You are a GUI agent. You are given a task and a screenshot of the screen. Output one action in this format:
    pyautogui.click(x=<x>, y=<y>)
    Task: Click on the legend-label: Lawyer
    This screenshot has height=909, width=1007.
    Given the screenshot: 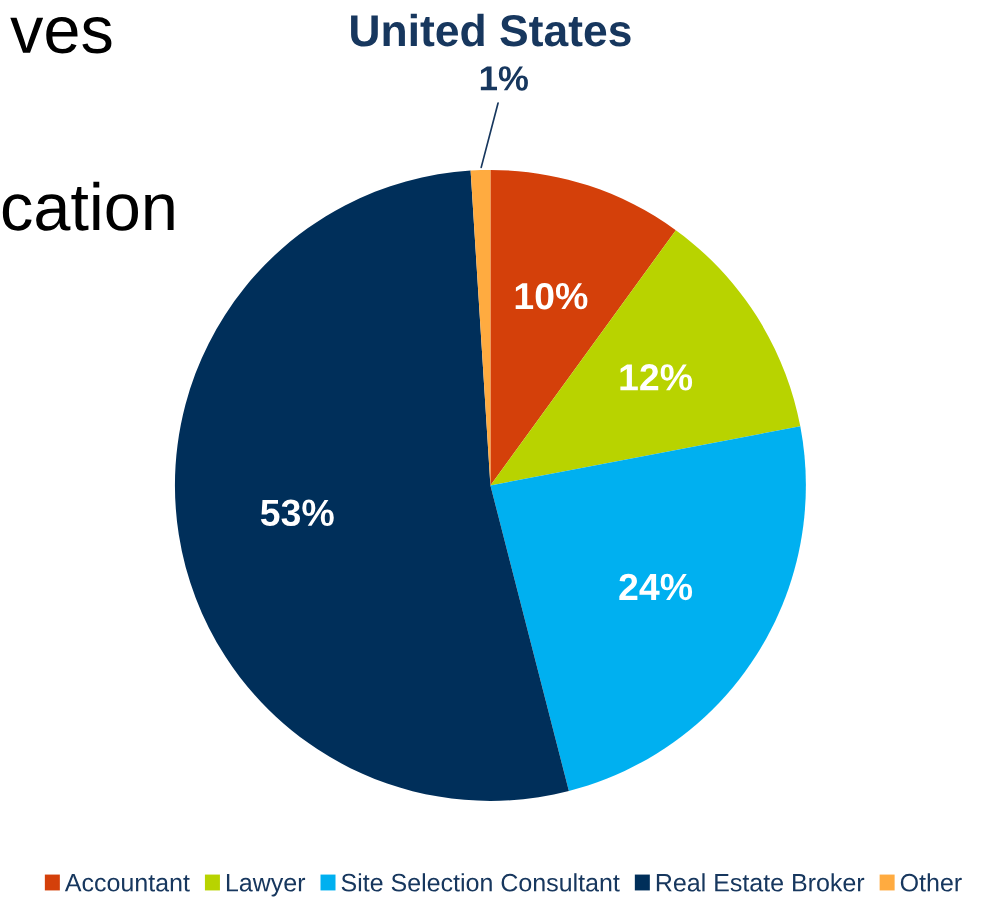 What is the action you would take?
    pyautogui.click(x=266, y=885)
    